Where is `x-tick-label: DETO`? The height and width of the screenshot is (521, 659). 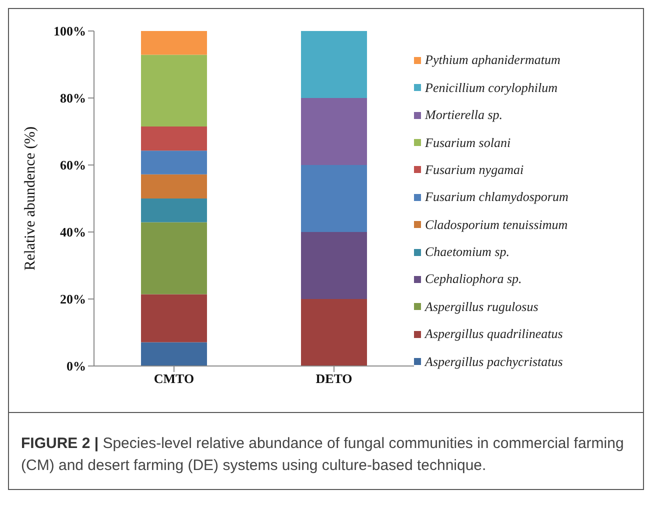 x-tick-label: DETO is located at coordinates (334, 378).